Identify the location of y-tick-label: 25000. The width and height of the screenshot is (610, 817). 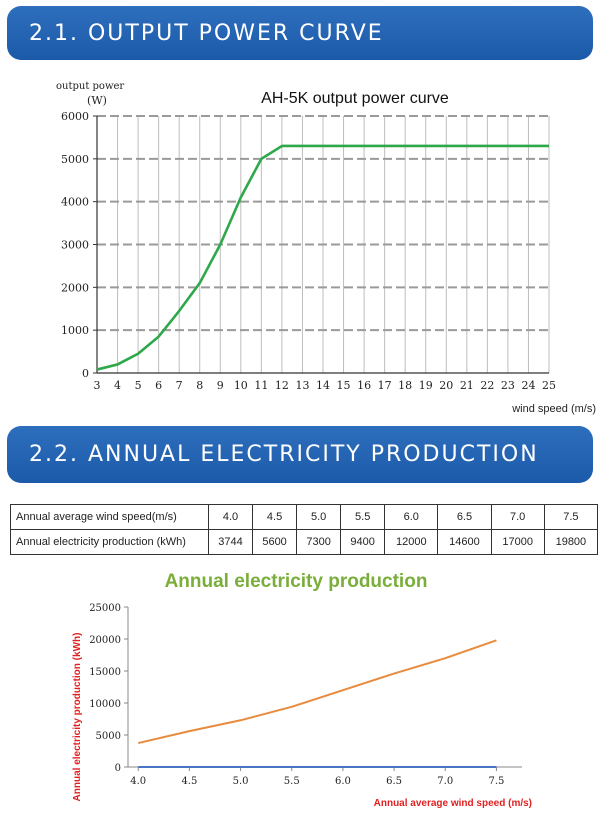
(105, 608).